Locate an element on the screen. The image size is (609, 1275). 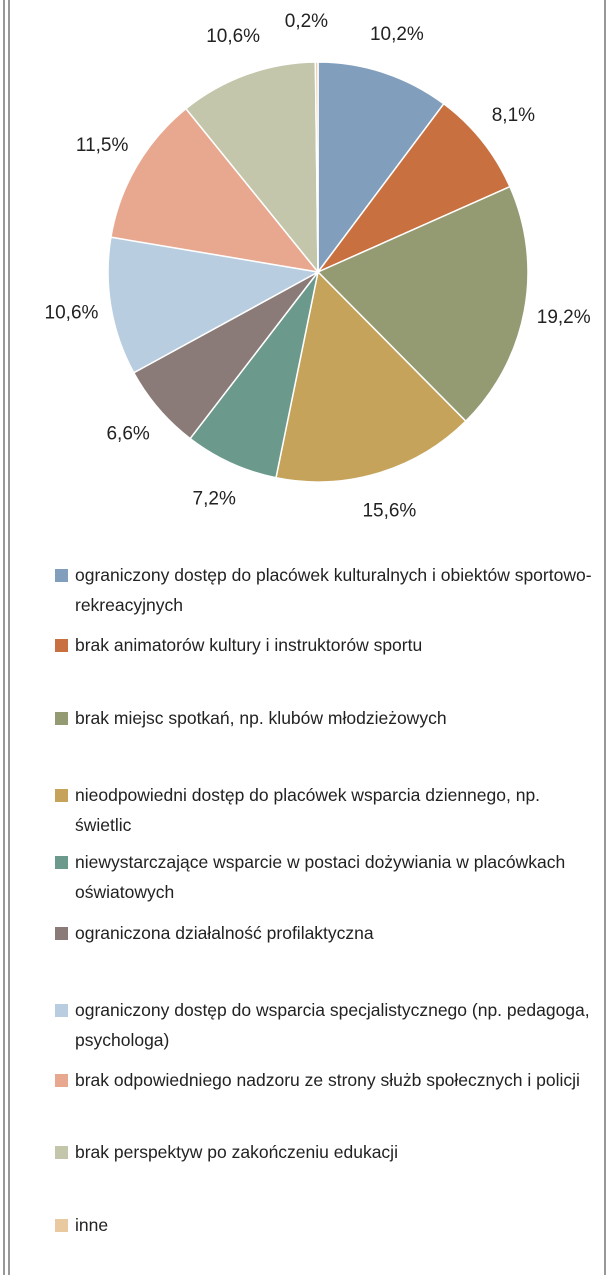
data-label: 19,2% is located at coordinates (564, 317).